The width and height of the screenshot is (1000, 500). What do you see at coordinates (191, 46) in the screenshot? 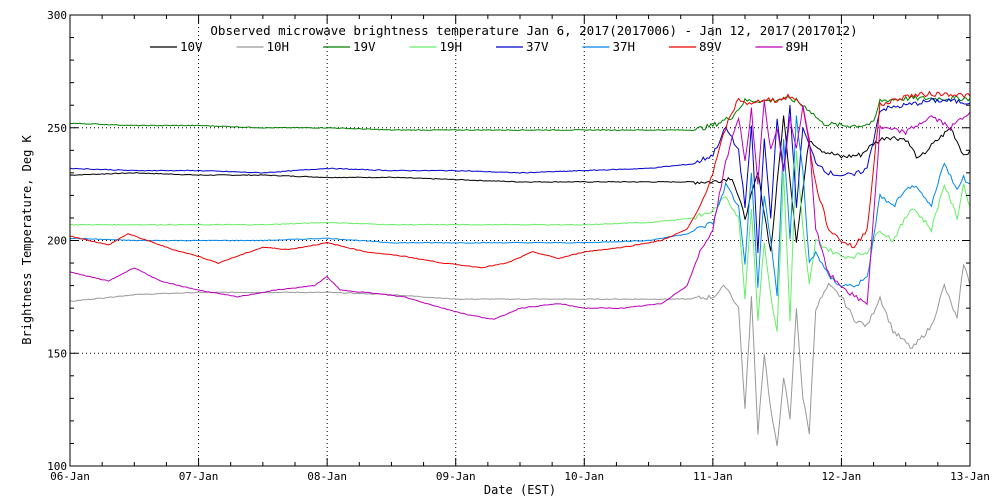
I see `legend-label-10v: 10V` at bounding box center [191, 46].